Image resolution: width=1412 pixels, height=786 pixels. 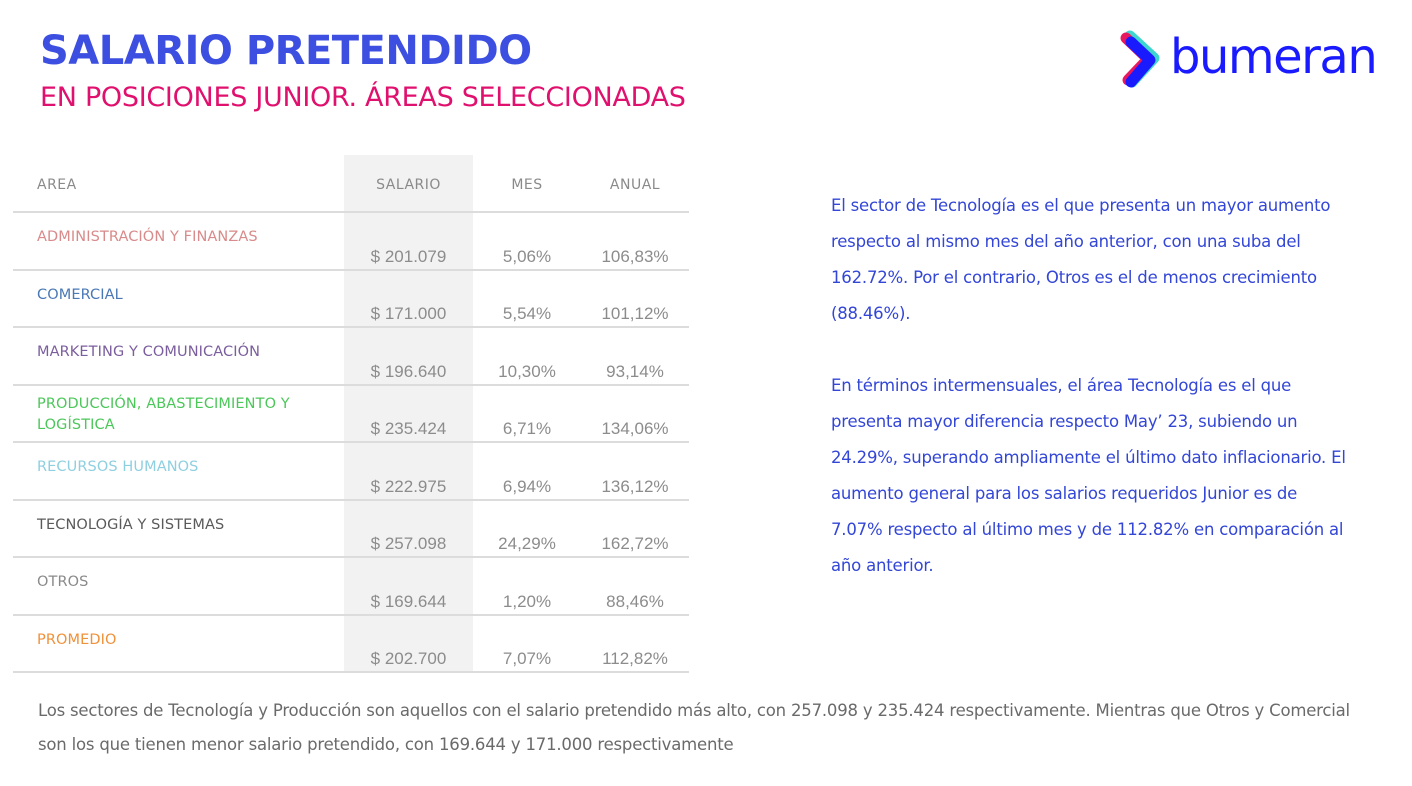 I want to click on bumeran-logo: bumeran, so click(x=1248, y=60).